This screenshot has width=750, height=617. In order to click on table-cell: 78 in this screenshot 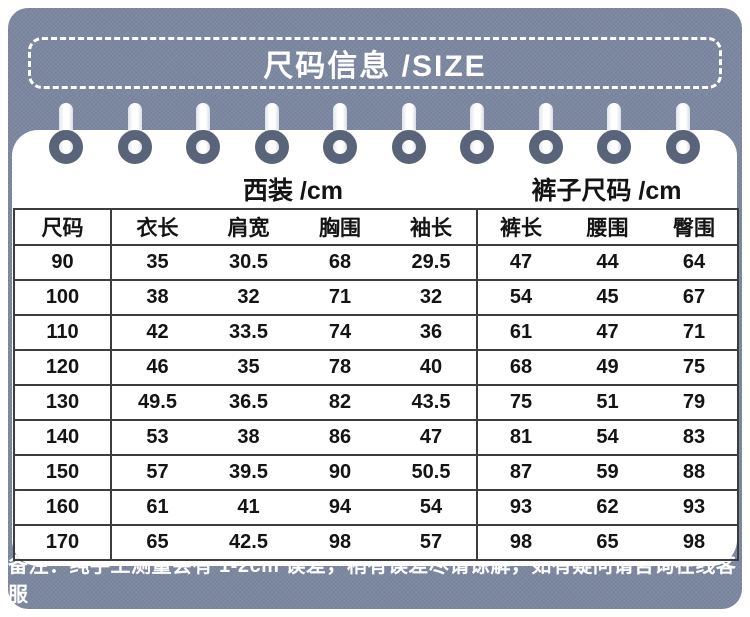, I will do `click(340, 367)`.